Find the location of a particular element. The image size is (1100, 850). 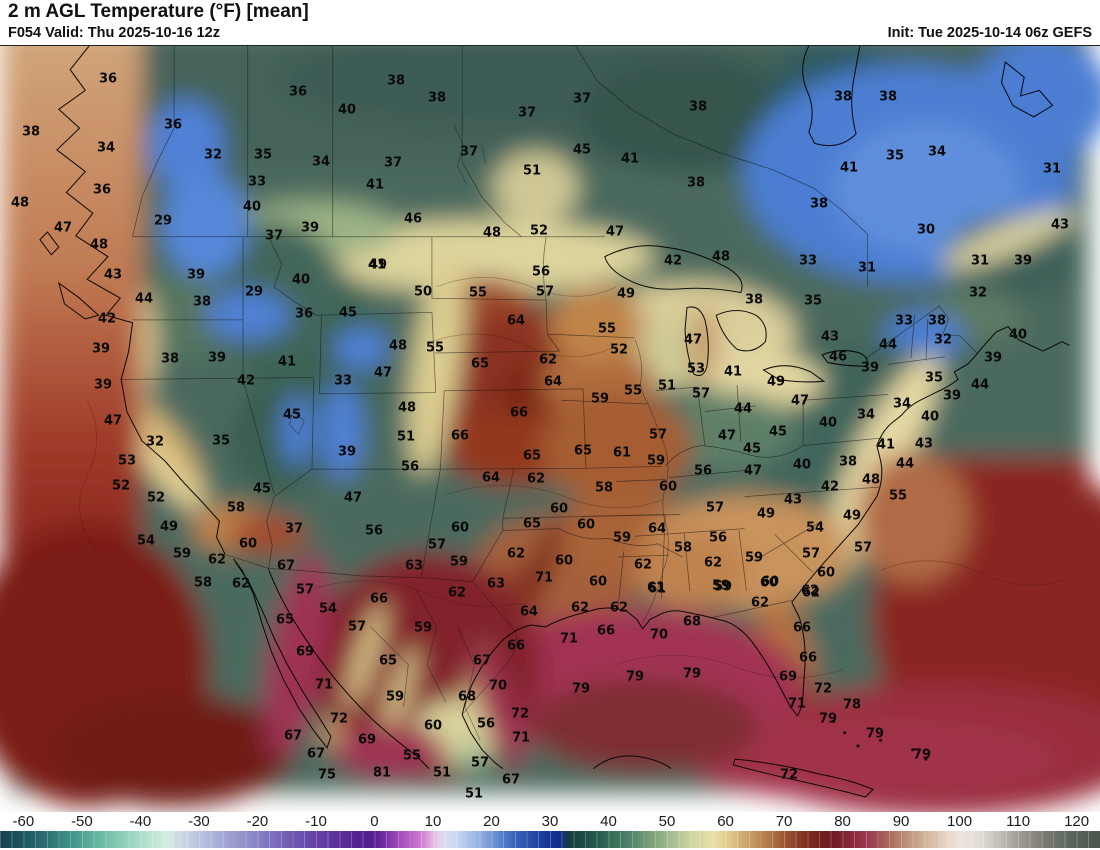

colorbar-tick: -30 is located at coordinates (199, 821).